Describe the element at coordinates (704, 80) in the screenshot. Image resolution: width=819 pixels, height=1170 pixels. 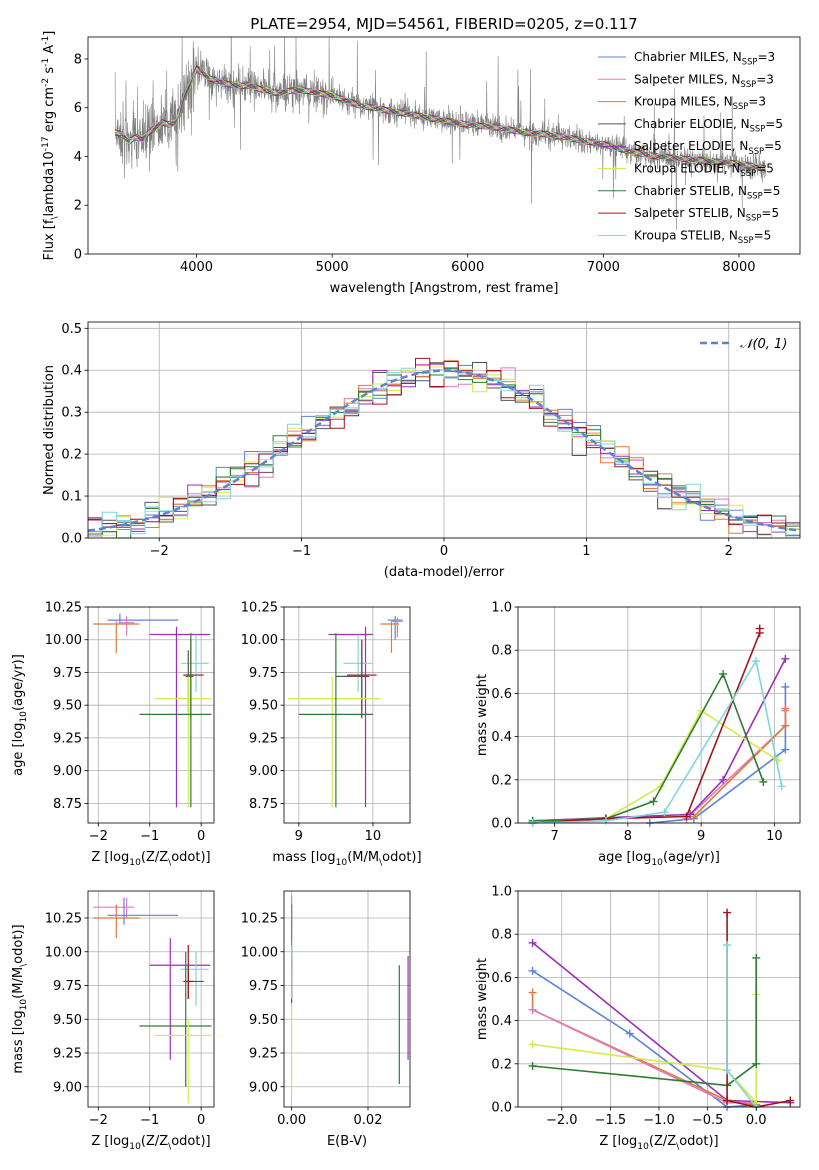
I see `legend-label: Salpeter MILES, NSSP=3` at that location.